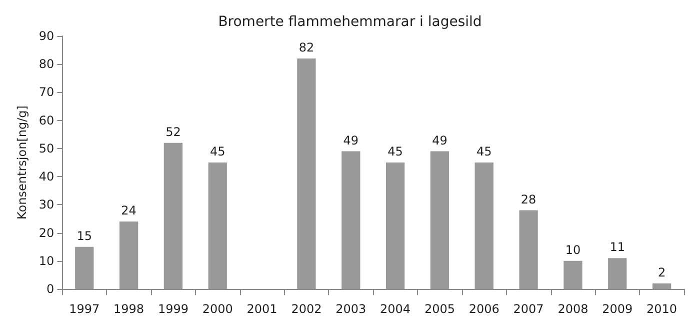 This screenshot has height=332, width=700. What do you see at coordinates (618, 247) in the screenshot?
I see `data-label: 11` at bounding box center [618, 247].